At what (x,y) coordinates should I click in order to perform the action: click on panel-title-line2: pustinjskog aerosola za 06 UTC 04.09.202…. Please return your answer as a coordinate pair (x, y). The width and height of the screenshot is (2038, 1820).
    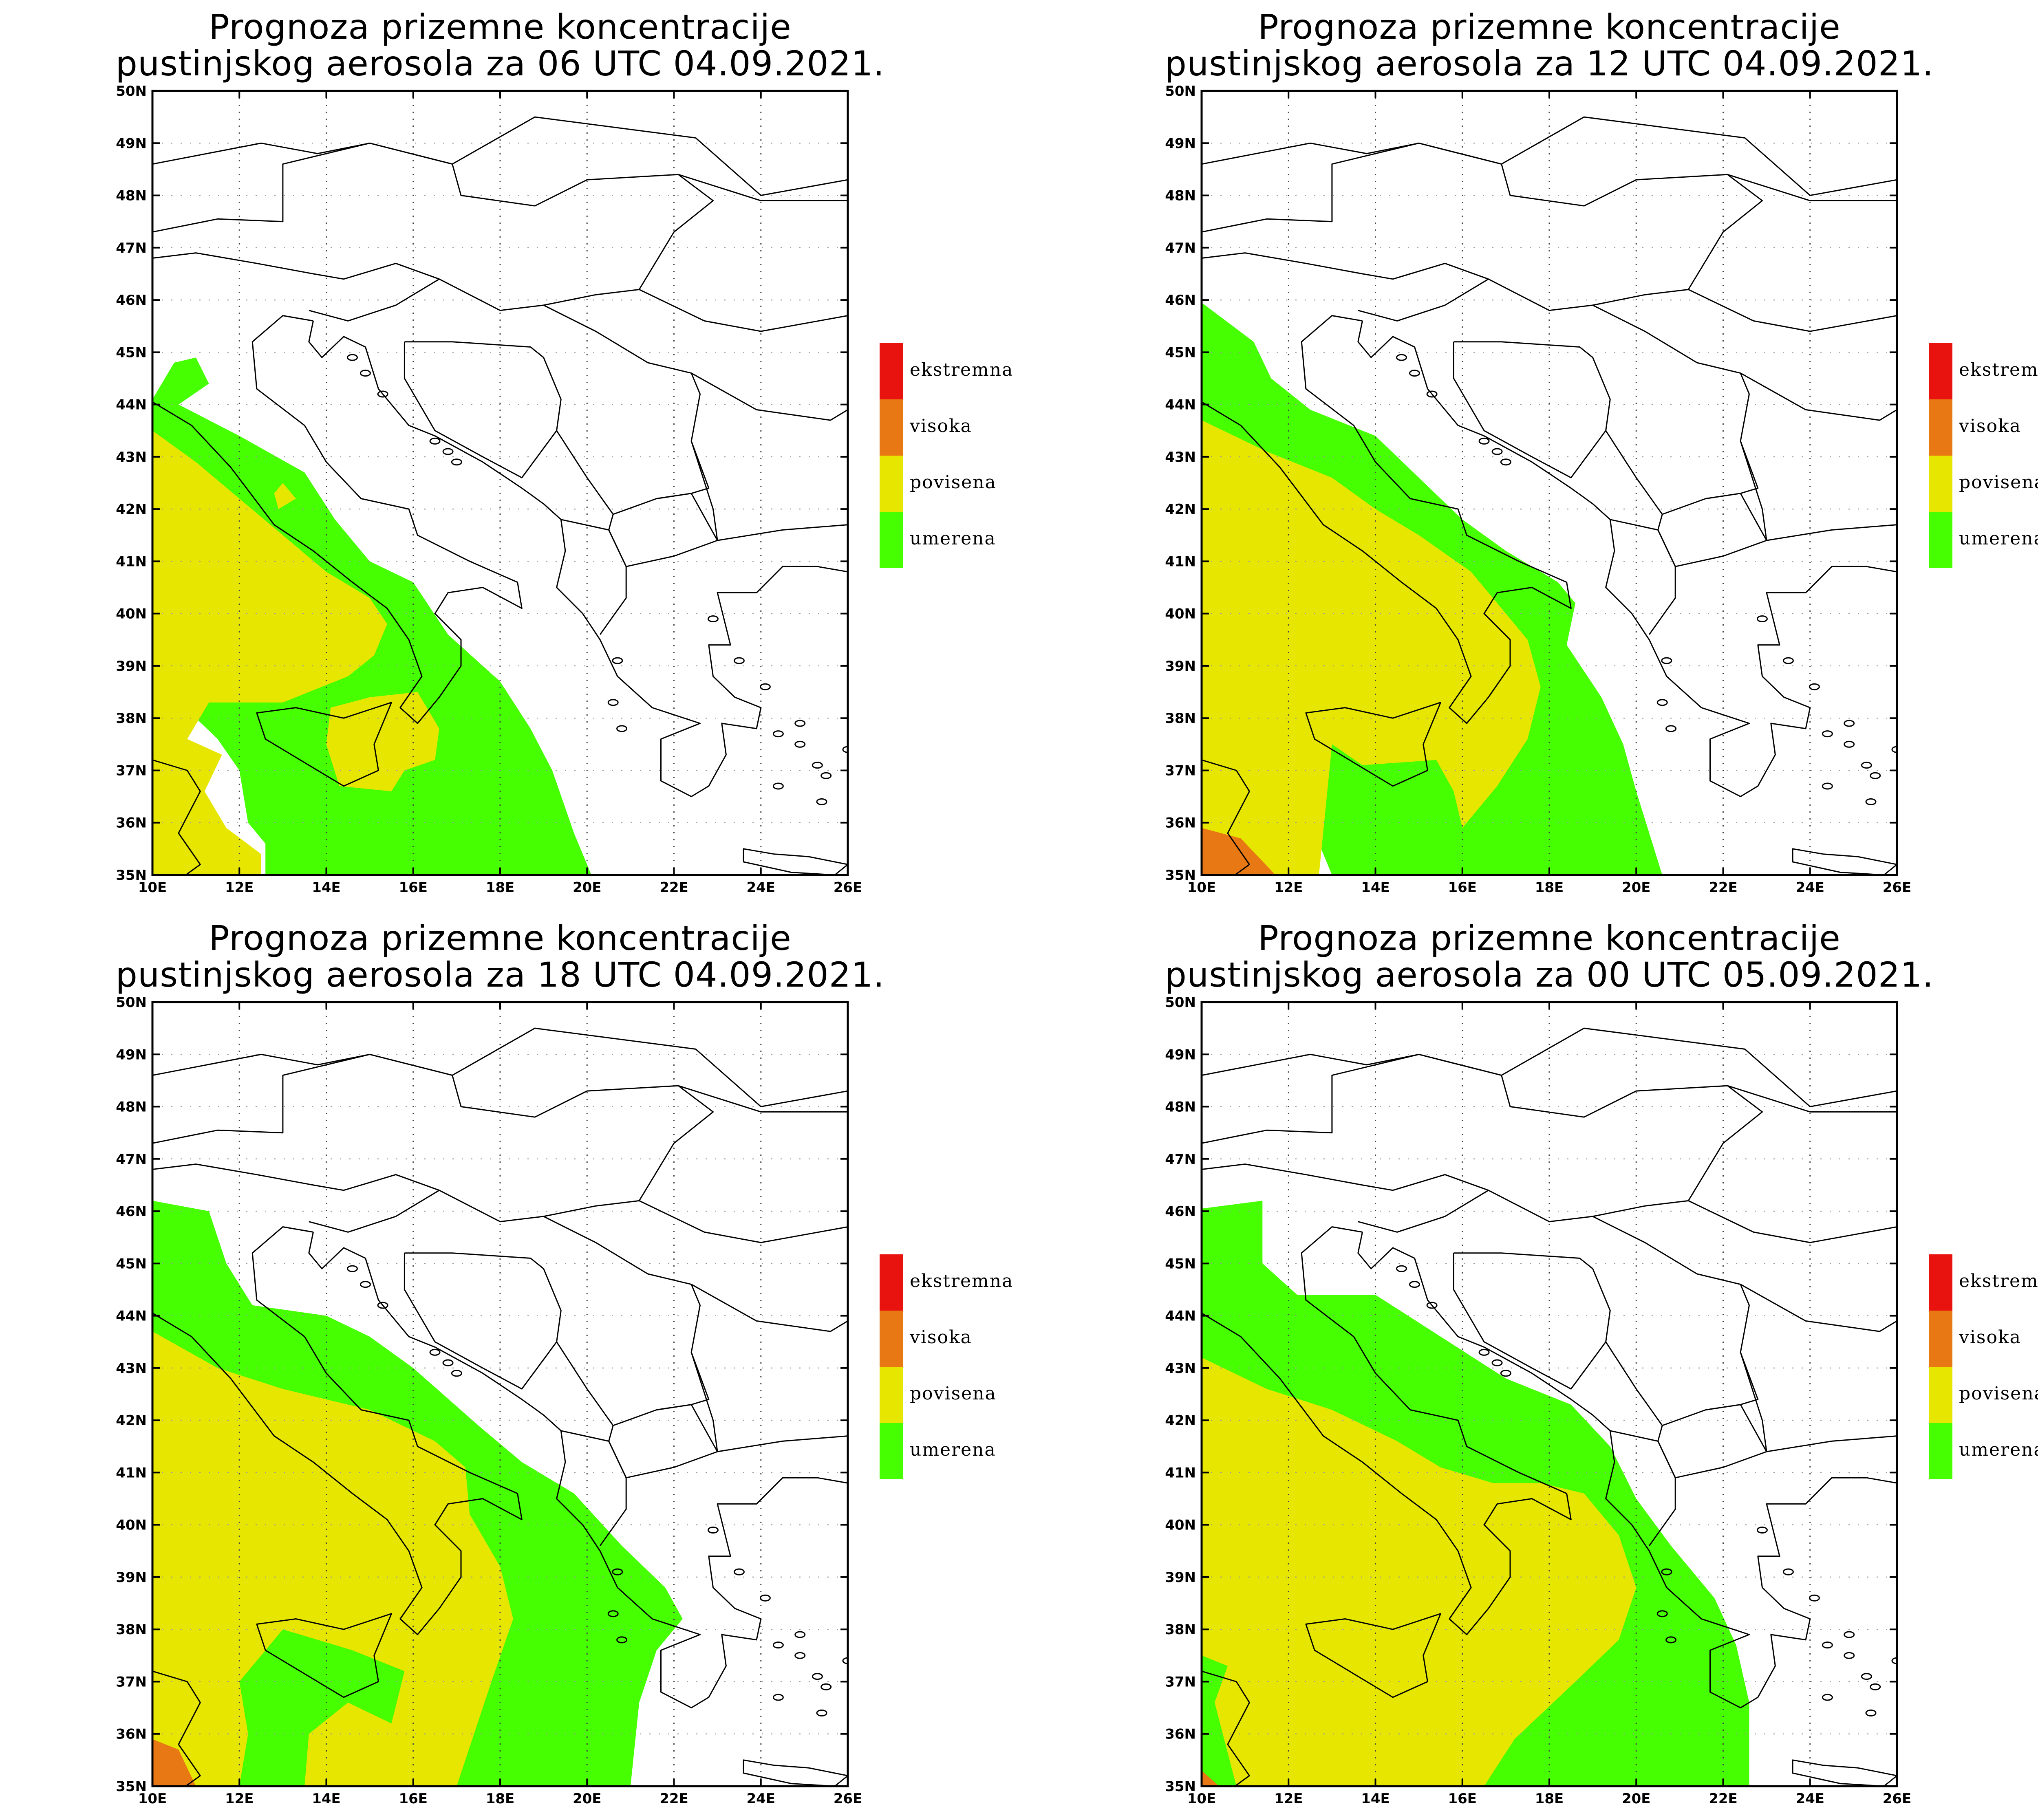
    Looking at the image, I should click on (501, 64).